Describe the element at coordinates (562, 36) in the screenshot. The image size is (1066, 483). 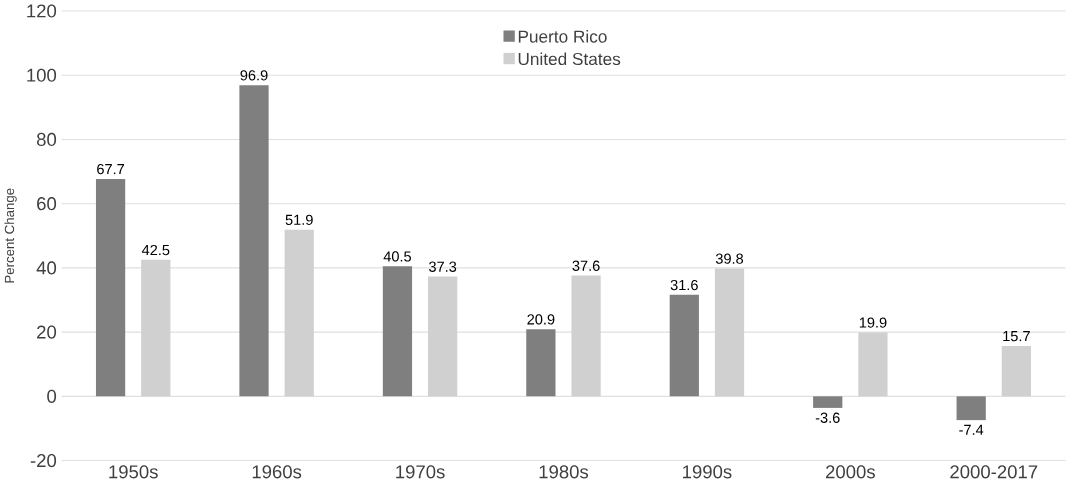
I see `legend-label: Puerto Rico` at that location.